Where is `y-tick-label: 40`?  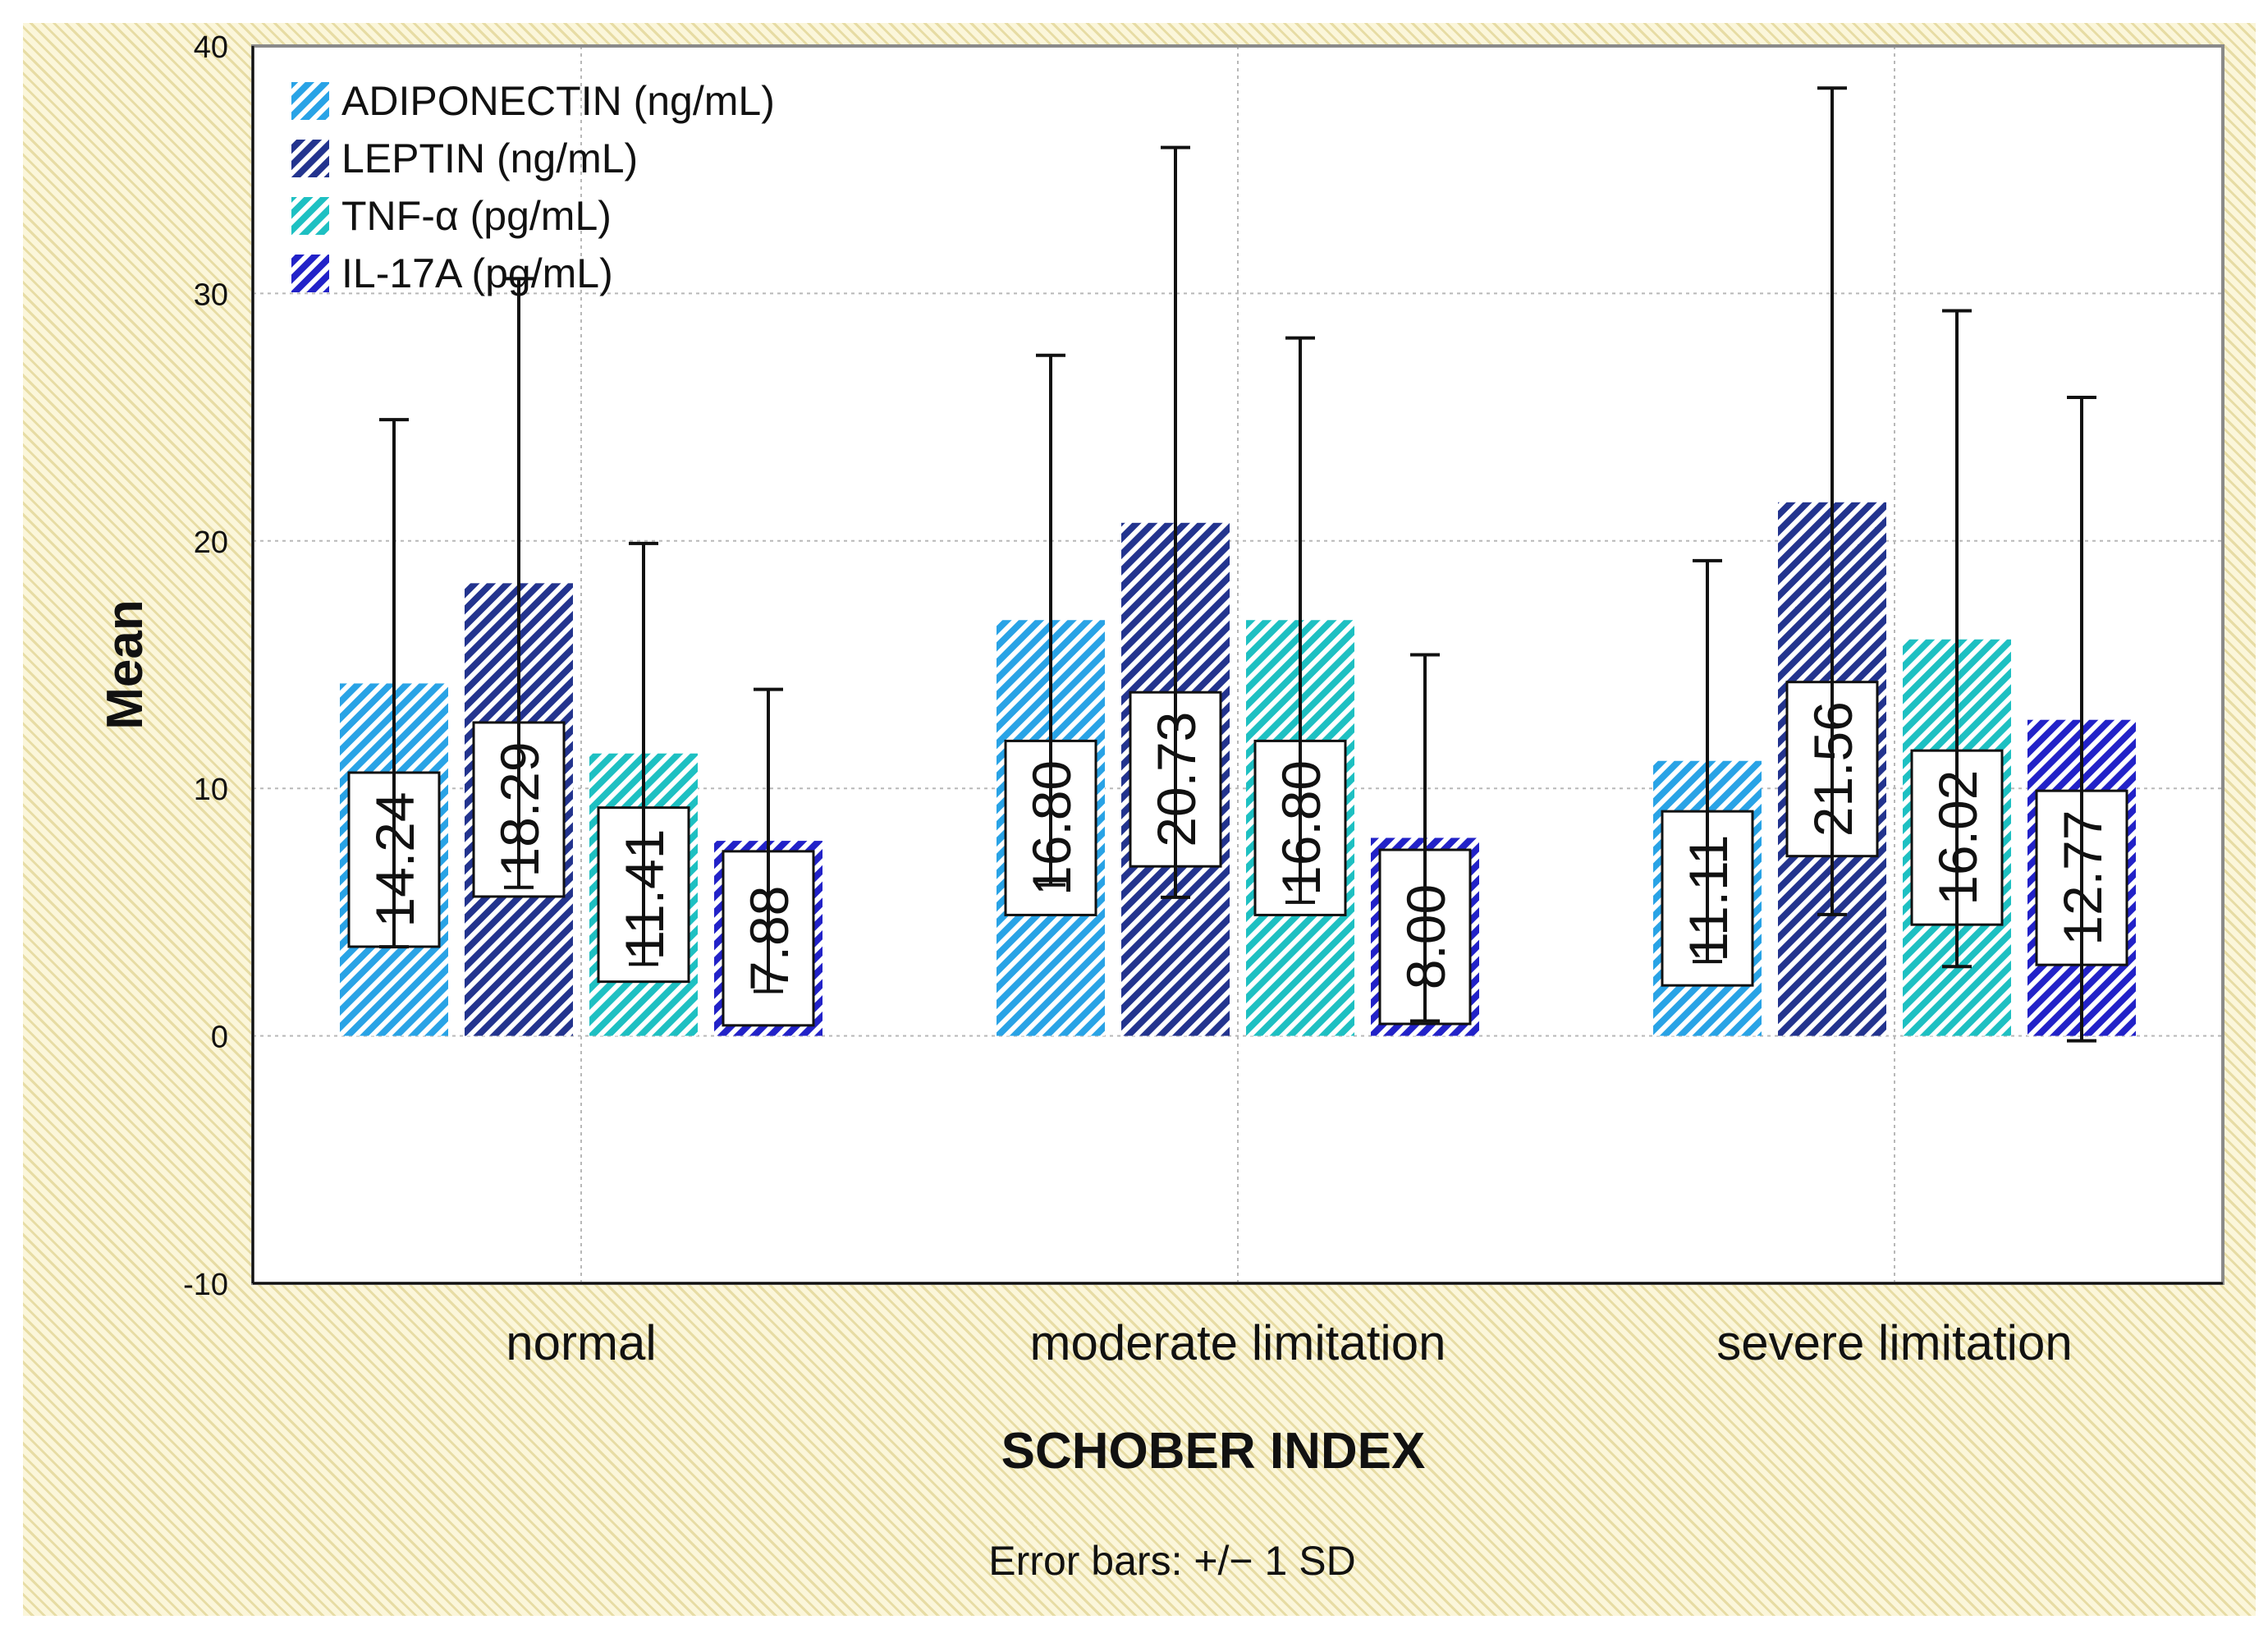 y-tick-label: 40 is located at coordinates (211, 47).